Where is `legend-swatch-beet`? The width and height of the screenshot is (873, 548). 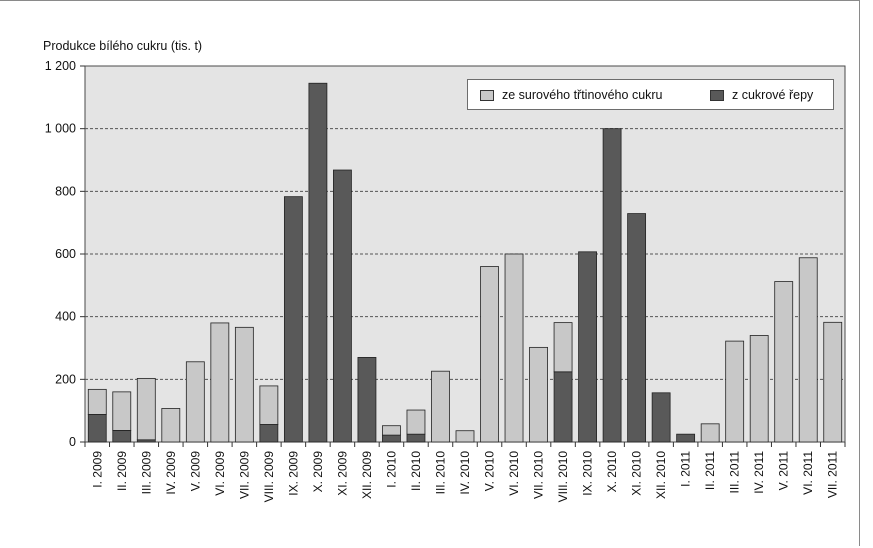
legend-swatch-beet is located at coordinates (717, 95).